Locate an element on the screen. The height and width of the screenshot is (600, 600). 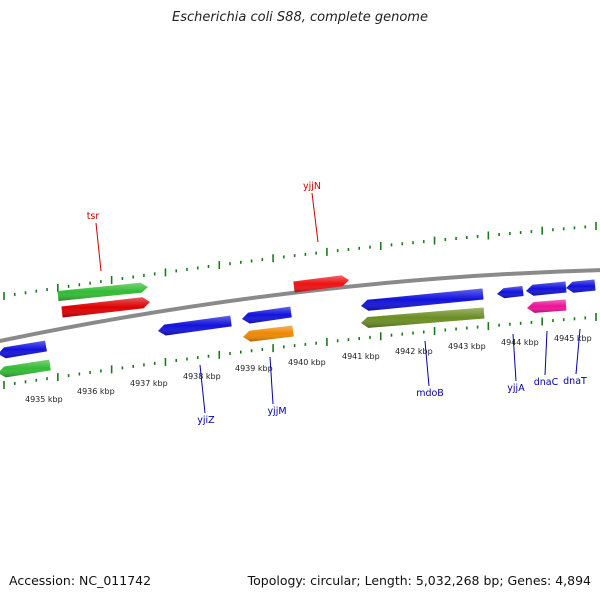
gene-label-dnaT: dnaT is located at coordinates (575, 381).